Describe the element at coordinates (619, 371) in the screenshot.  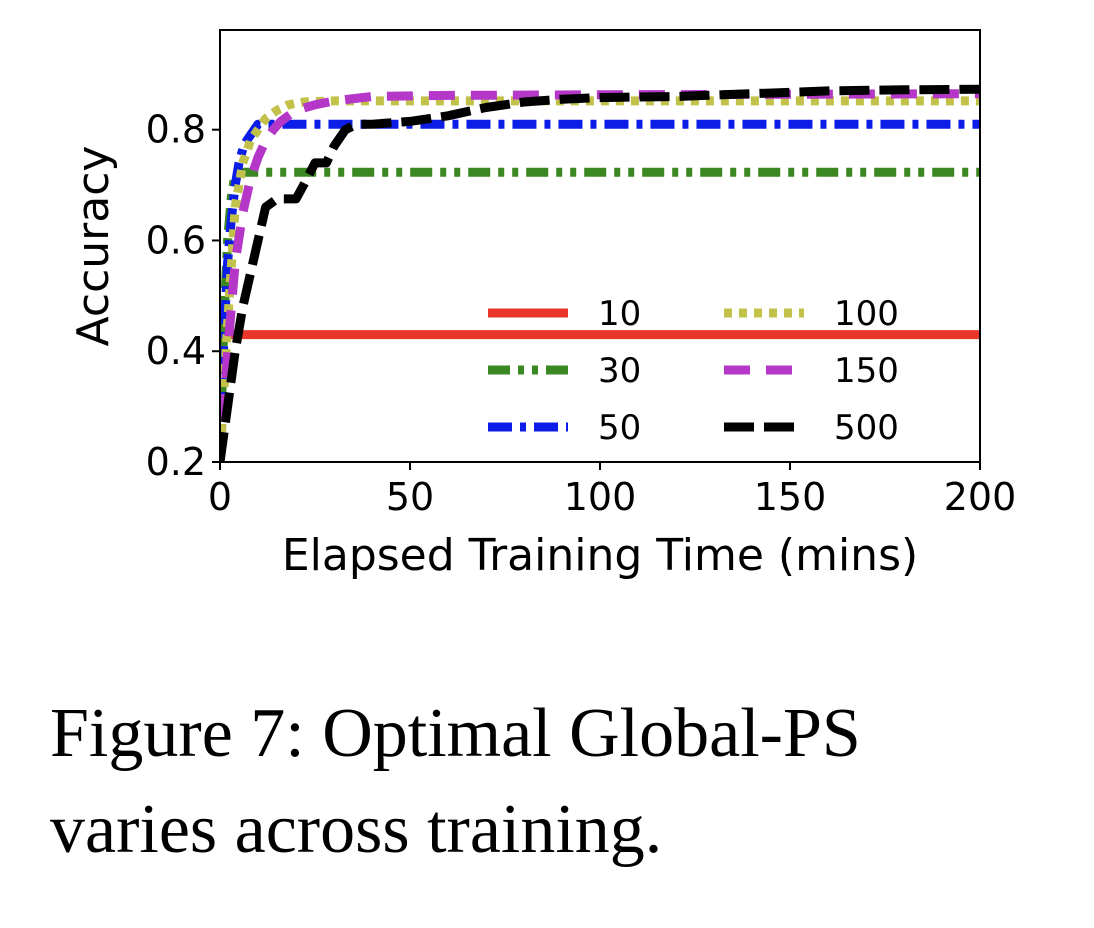
I see `legend-label: 30` at that location.